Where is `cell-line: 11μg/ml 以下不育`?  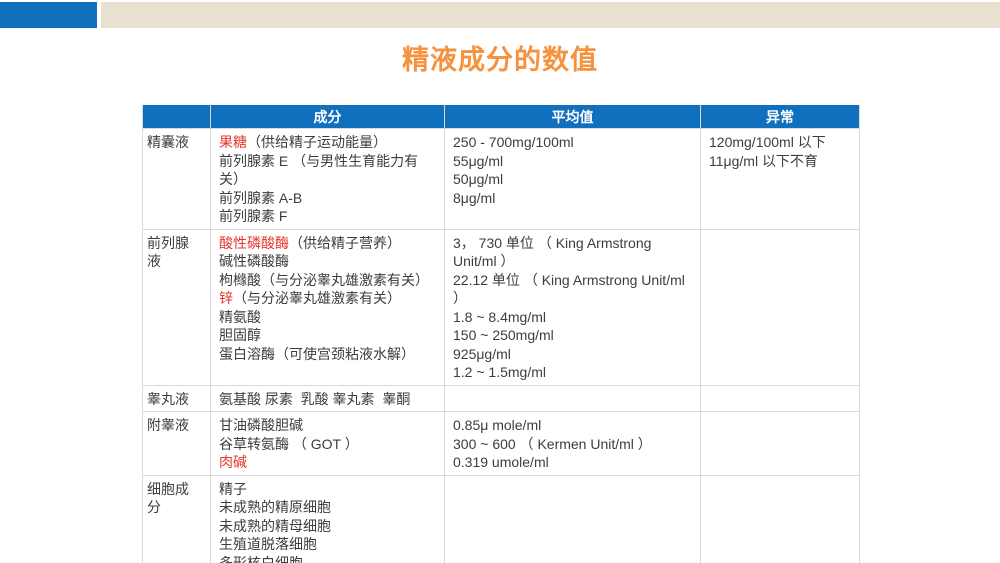
cell-line: 11μg/ml 以下不育 is located at coordinates (763, 160).